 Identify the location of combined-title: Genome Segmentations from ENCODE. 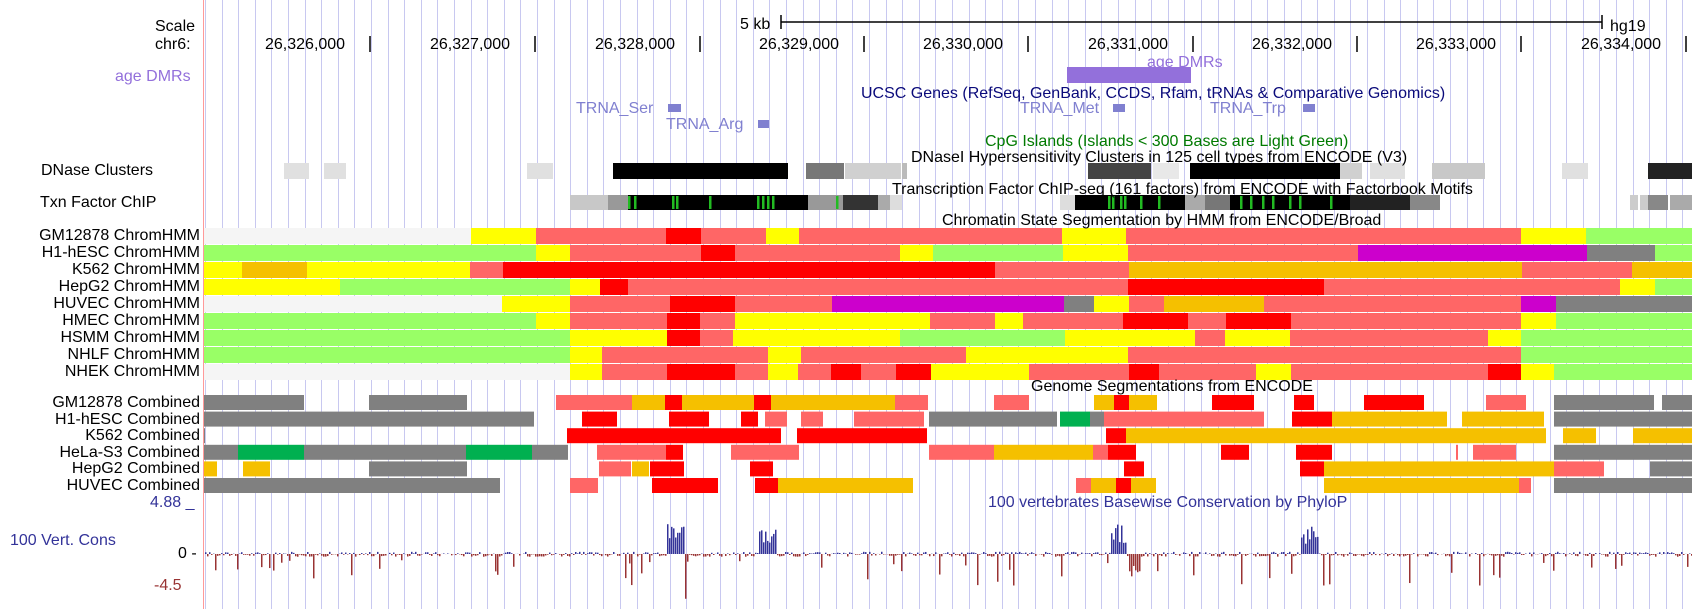
(1172, 386).